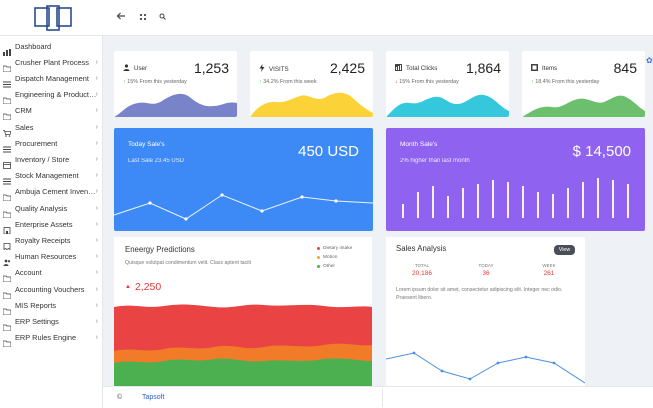 This screenshot has height=408, width=653. I want to click on sales-today: TODAY 36, so click(486, 270).